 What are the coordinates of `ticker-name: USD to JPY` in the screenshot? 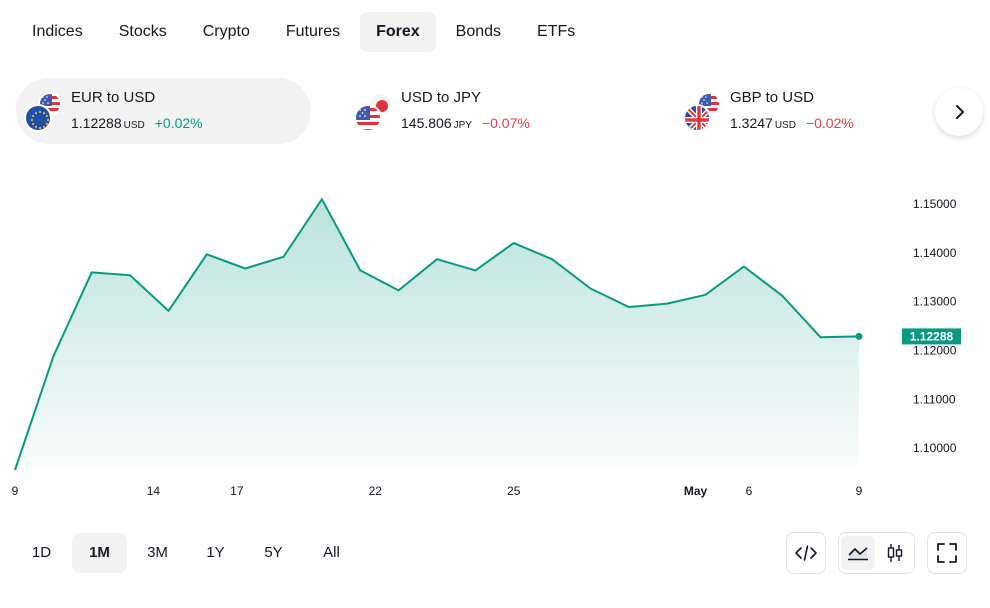 It's located at (441, 97).